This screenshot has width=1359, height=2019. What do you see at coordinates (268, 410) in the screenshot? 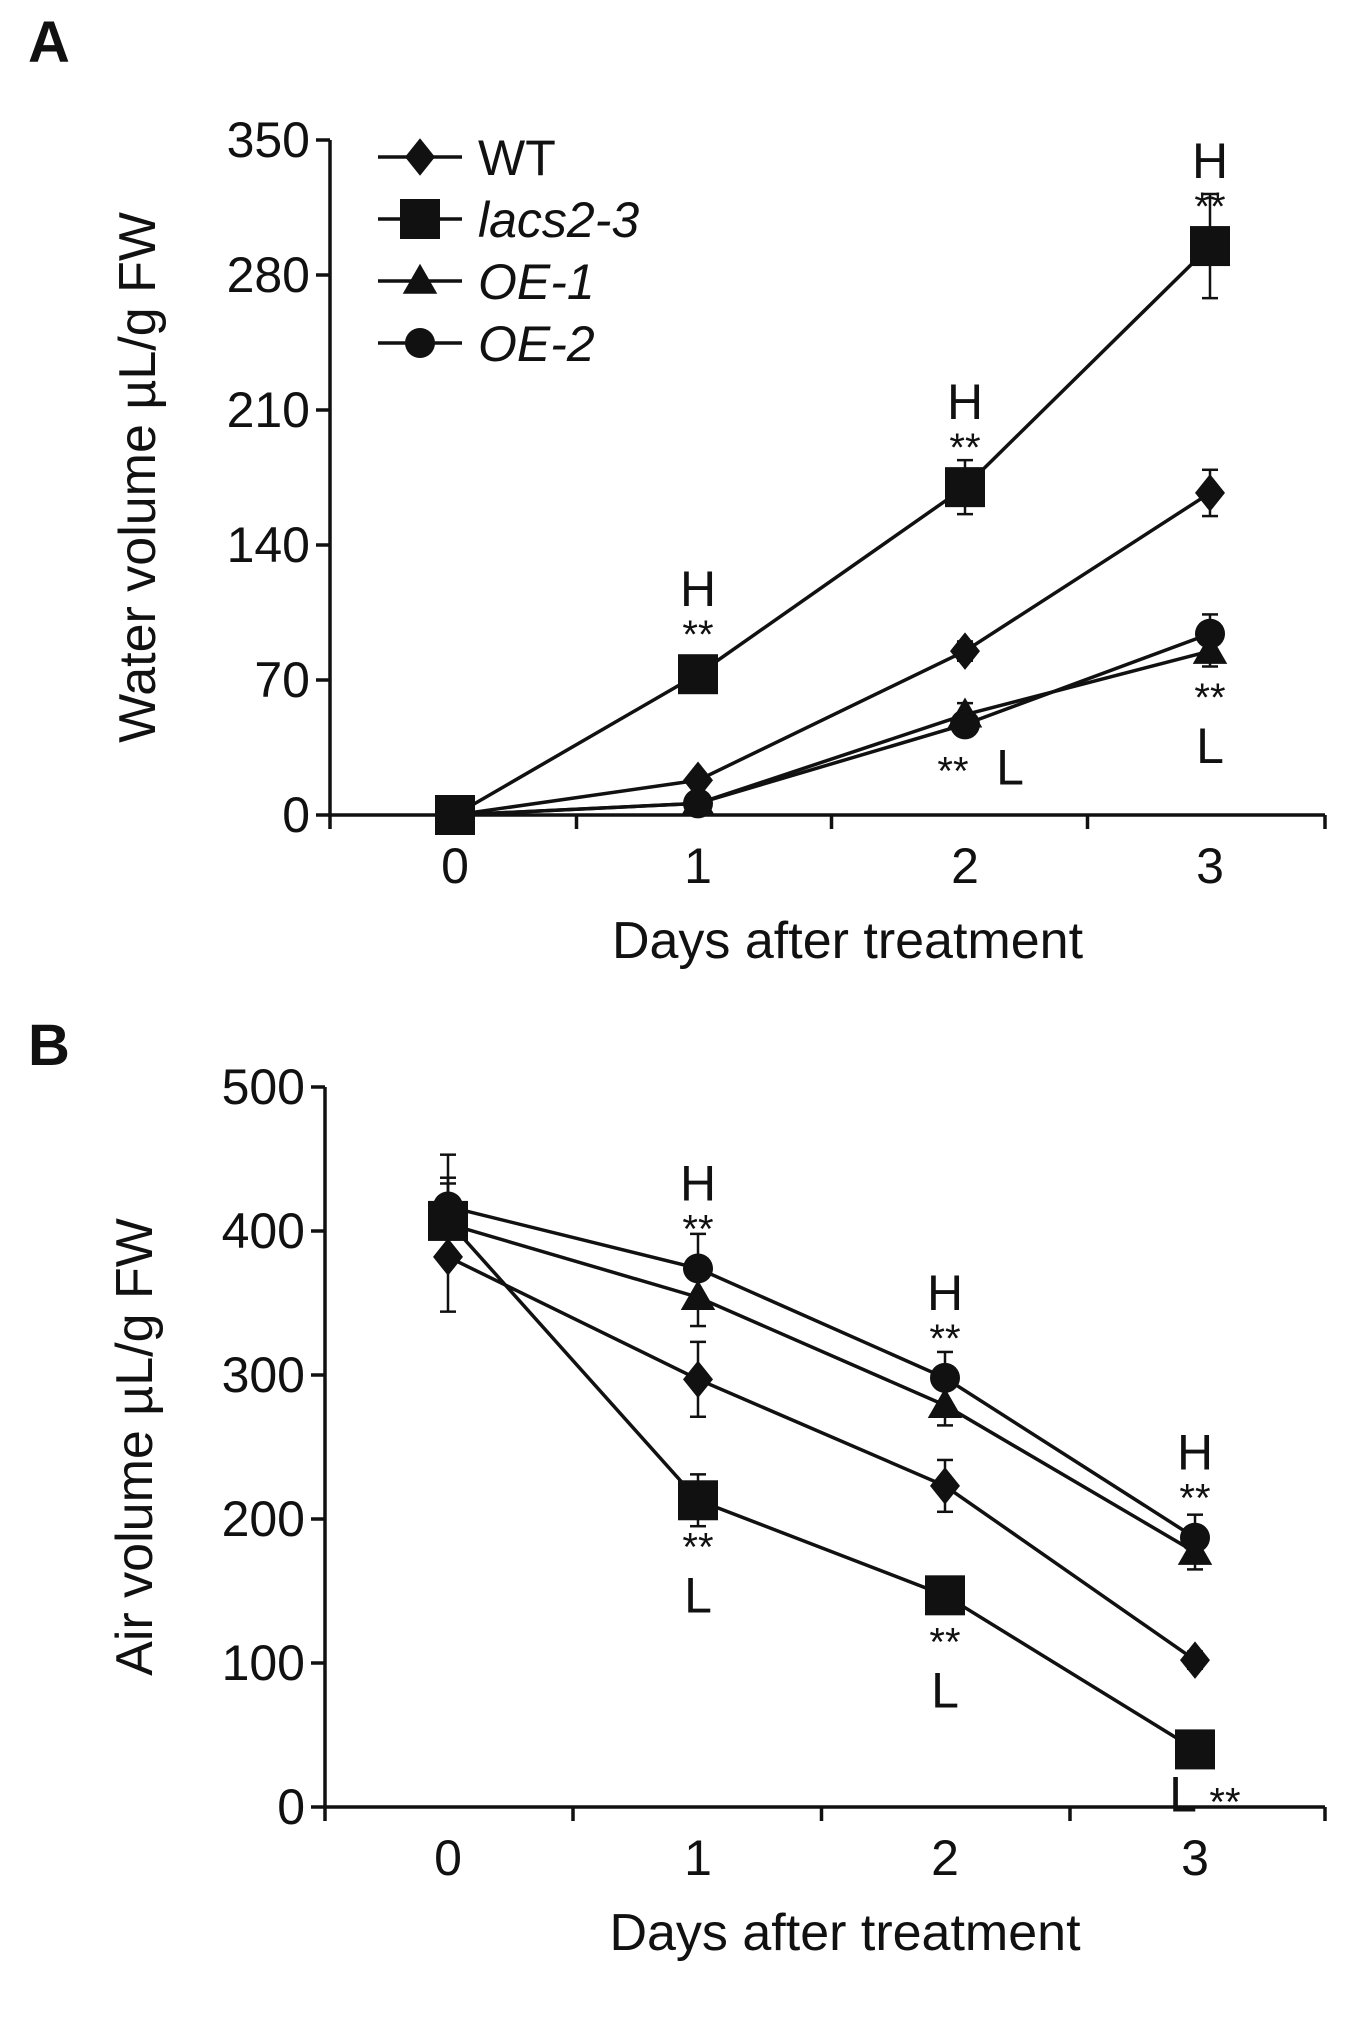
I see `y-tick-label: 210` at bounding box center [268, 410].